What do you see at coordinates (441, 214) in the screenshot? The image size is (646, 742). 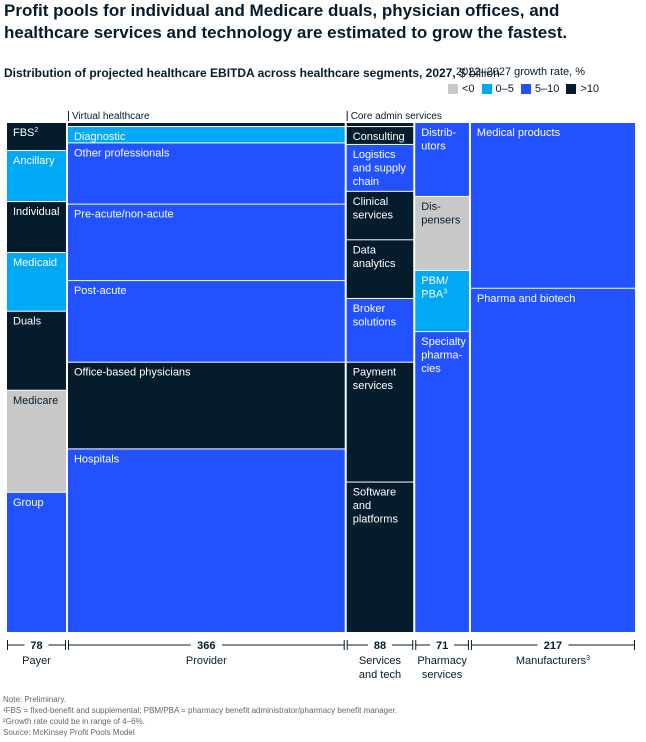 I see `label-dispensers: Dis-pensers` at bounding box center [441, 214].